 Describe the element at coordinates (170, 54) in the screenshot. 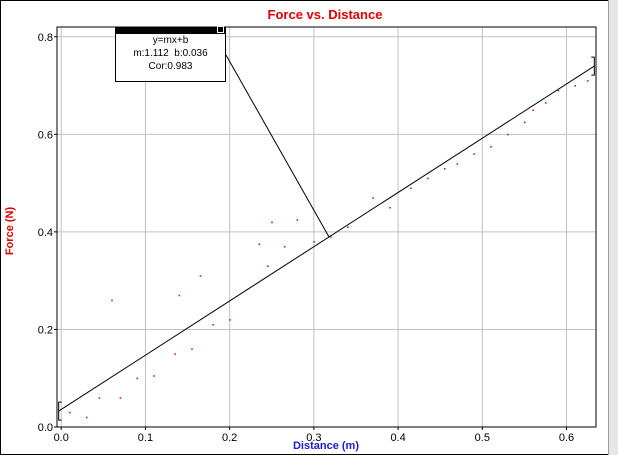

I see `fit-annotation-box: y=mx+b m:1.112 b:0.036 Cor:0.983` at that location.